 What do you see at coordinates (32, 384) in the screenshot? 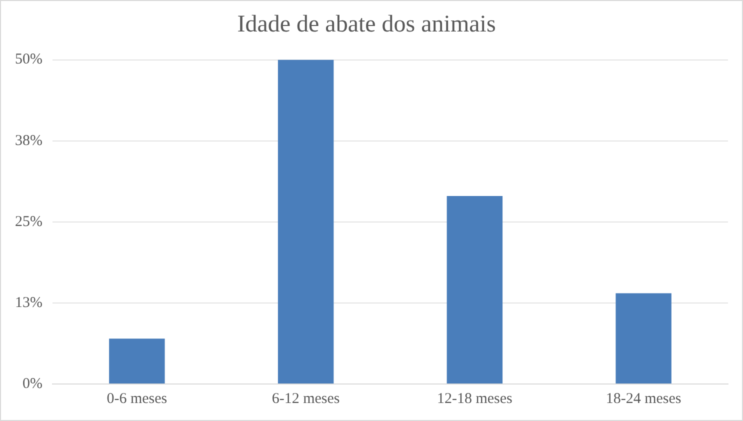
I see `y-tick-label: 0%` at bounding box center [32, 384].